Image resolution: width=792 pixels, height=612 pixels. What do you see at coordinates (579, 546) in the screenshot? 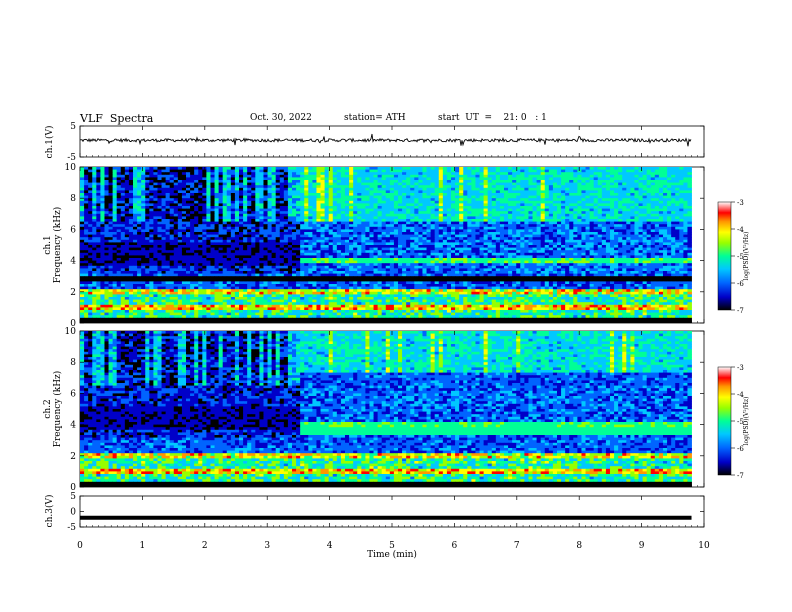
I see `x-tick-label: 8` at bounding box center [579, 546].